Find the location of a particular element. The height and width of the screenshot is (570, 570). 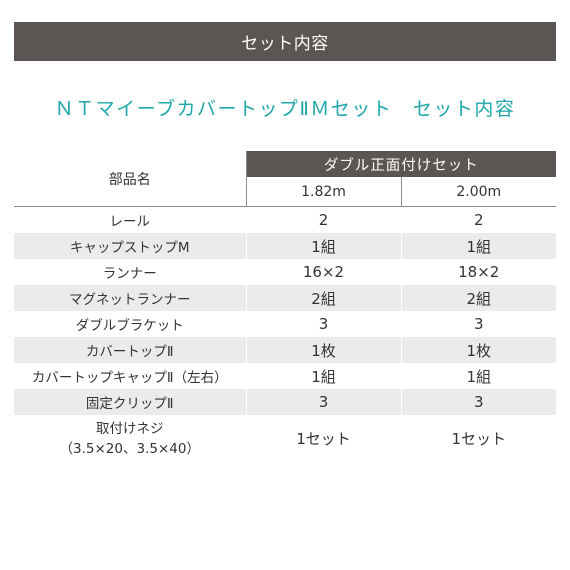

qty-200: 18×2 is located at coordinates (479, 272).